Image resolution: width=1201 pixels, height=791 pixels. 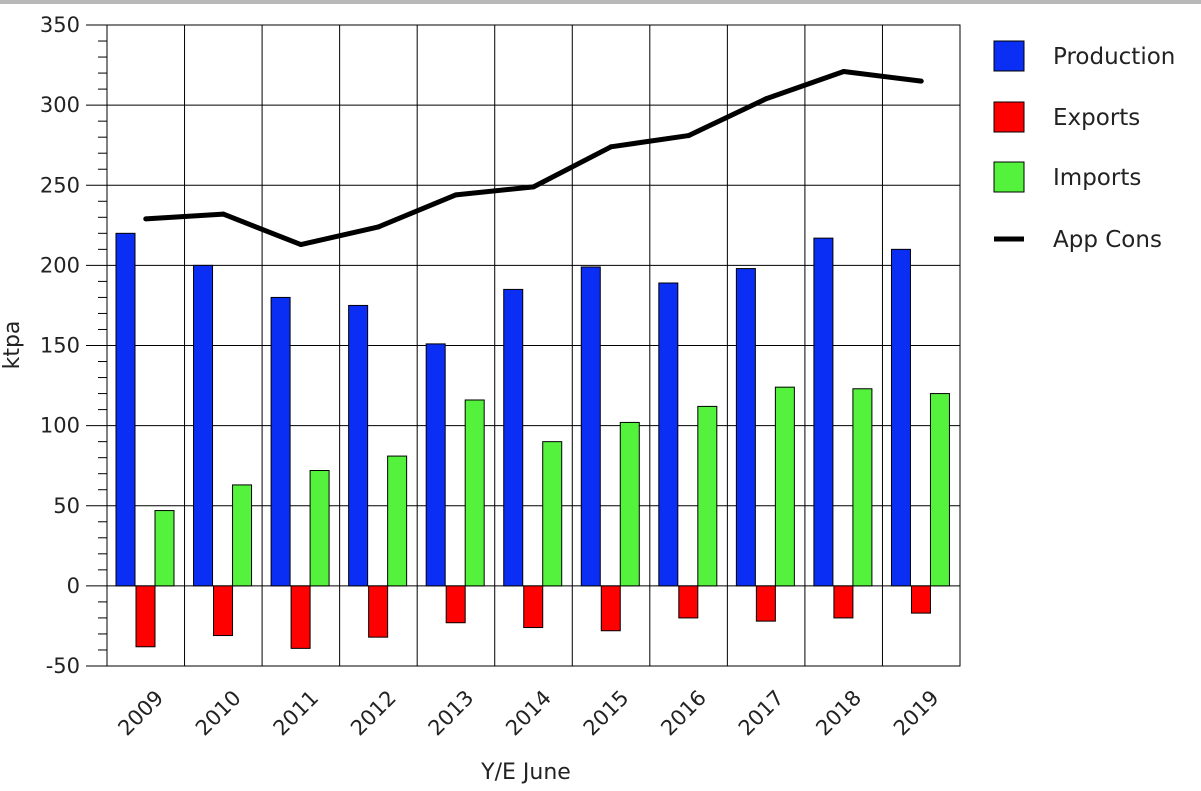 I want to click on x-tick-label: 2019, so click(x=916, y=713).